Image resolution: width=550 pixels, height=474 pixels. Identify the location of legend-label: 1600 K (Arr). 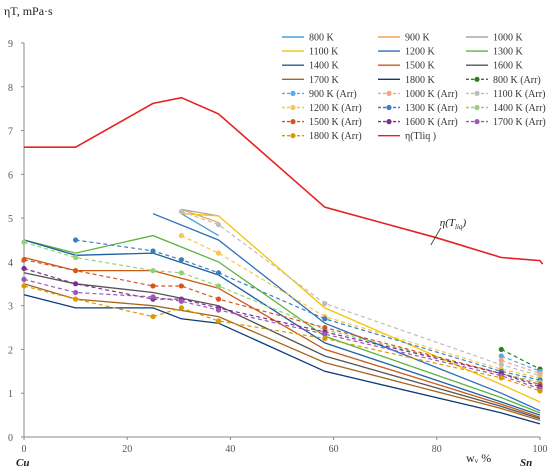
(431, 122).